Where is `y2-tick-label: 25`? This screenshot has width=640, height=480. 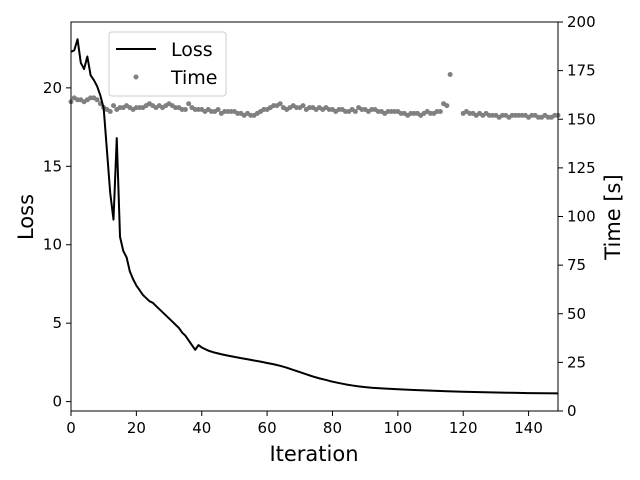 y2-tick-label: 25 is located at coordinates (576, 362).